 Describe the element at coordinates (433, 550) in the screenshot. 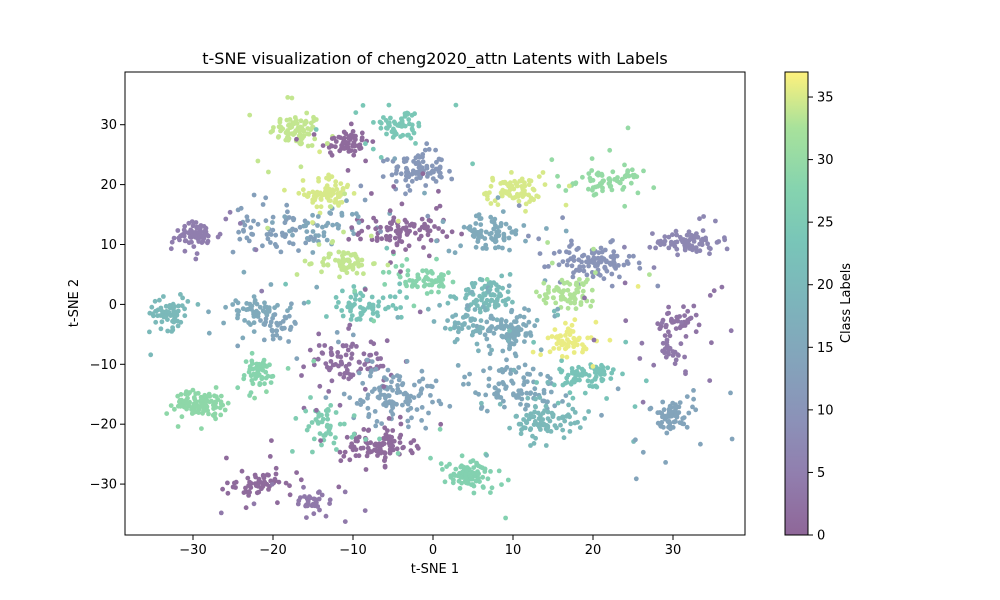

I see `x-tick-label: 0` at that location.